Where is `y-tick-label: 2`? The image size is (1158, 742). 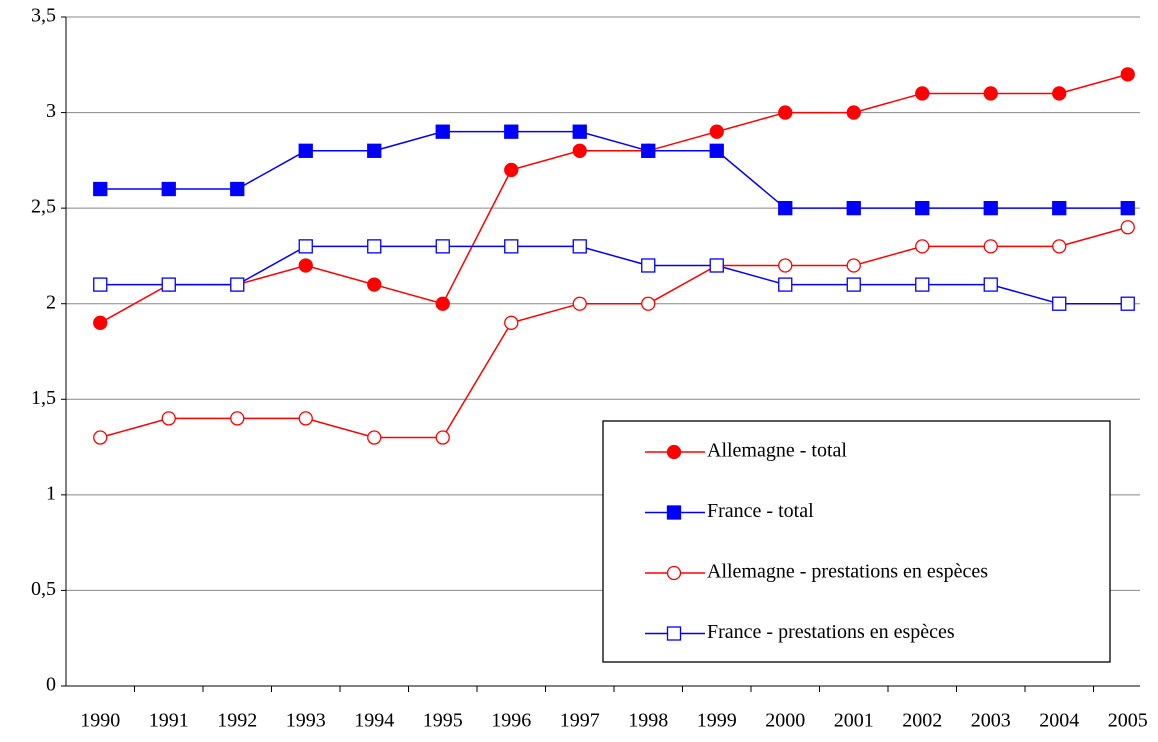 y-tick-label: 2 is located at coordinates (51, 302).